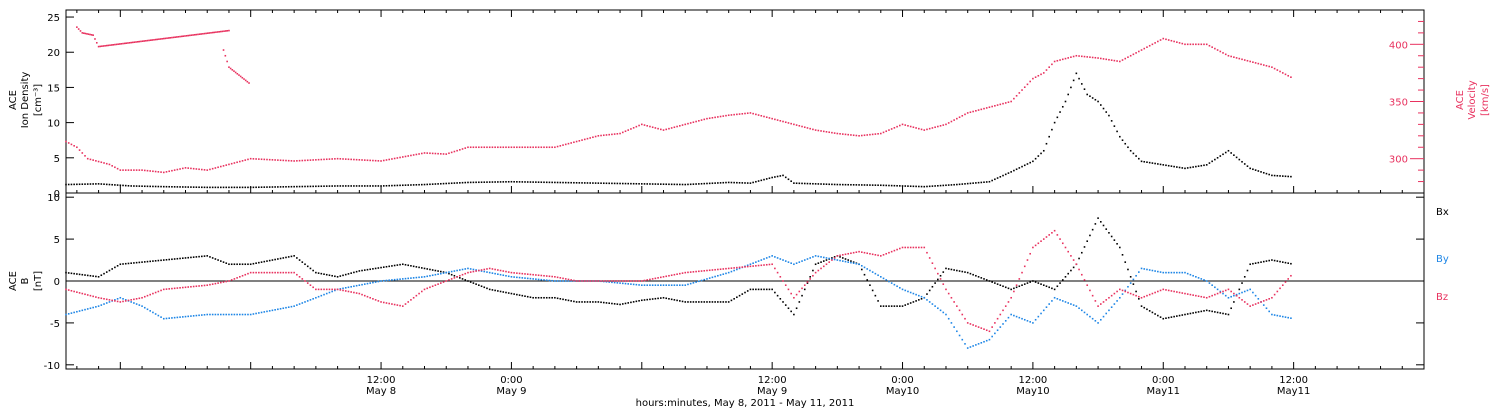 This screenshot has height=414, width=1500. What do you see at coordinates (1398, 160) in the screenshot?
I see `top-right-y-tick-label: 300` at bounding box center [1398, 160].